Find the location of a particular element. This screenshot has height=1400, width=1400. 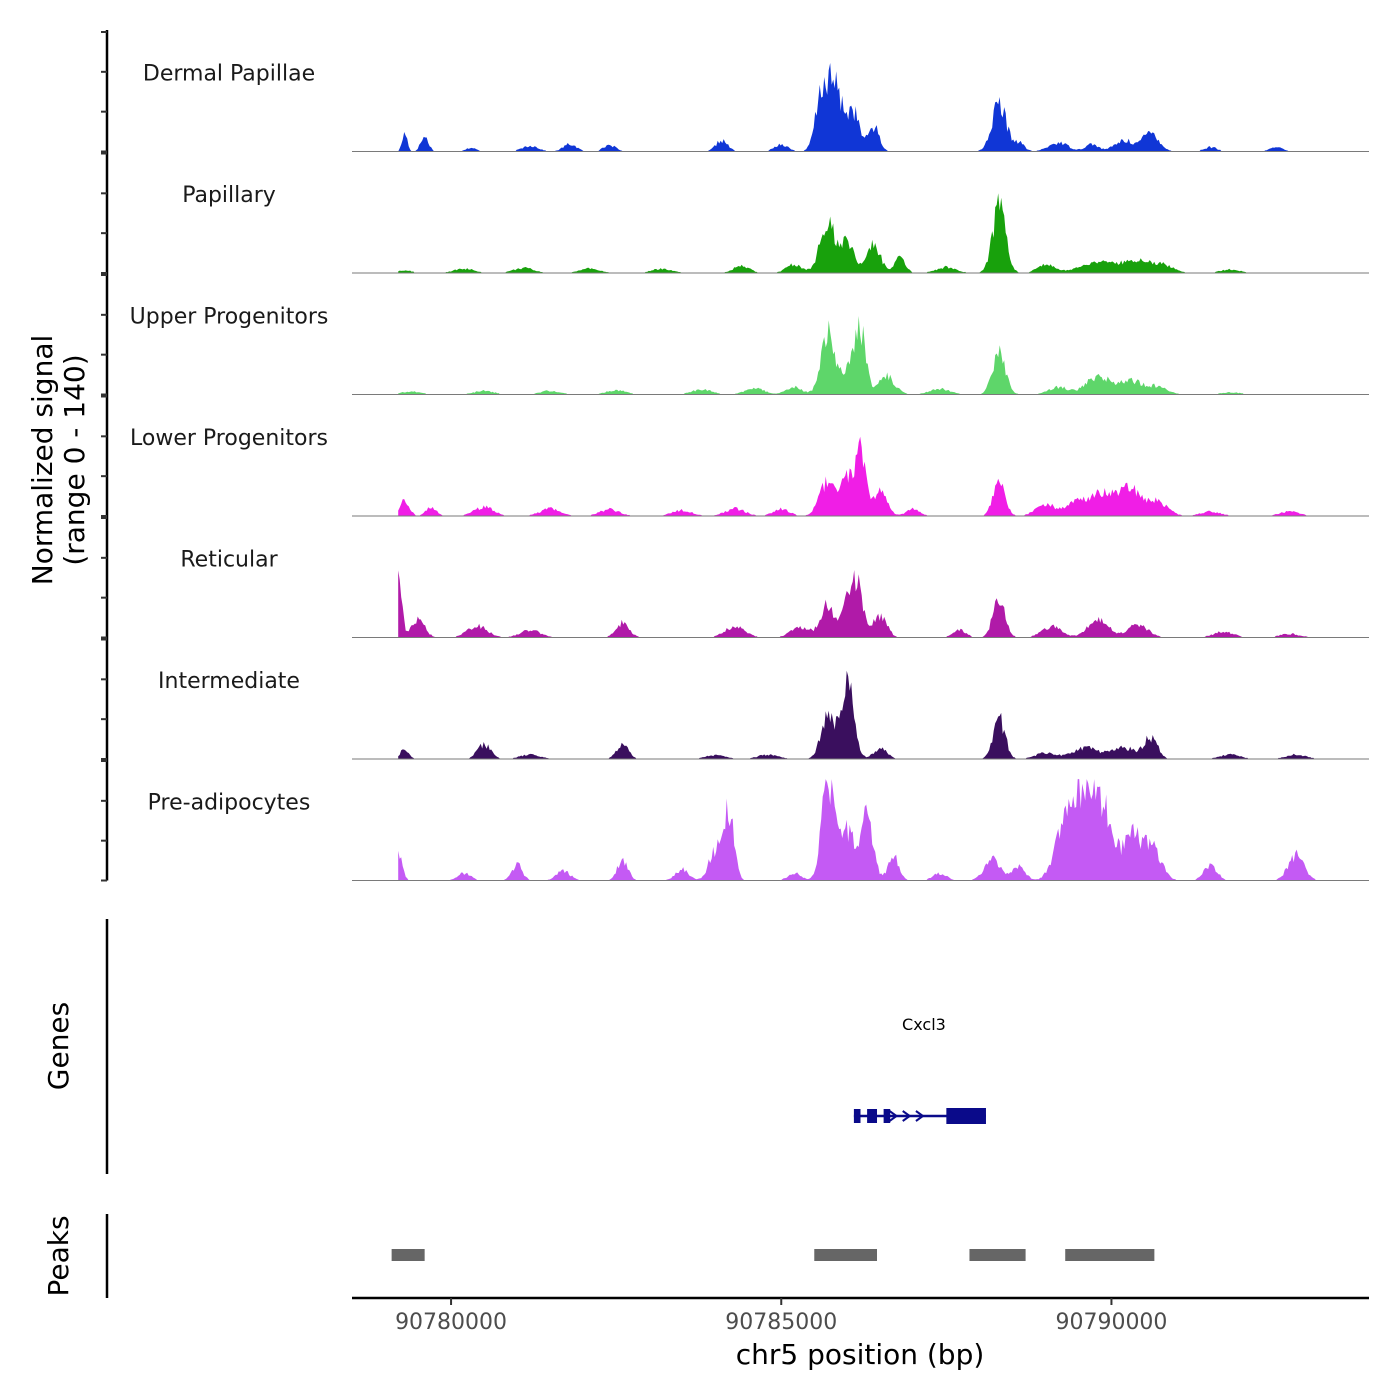

track-reticular: Reticular is located at coordinates (774, 593).